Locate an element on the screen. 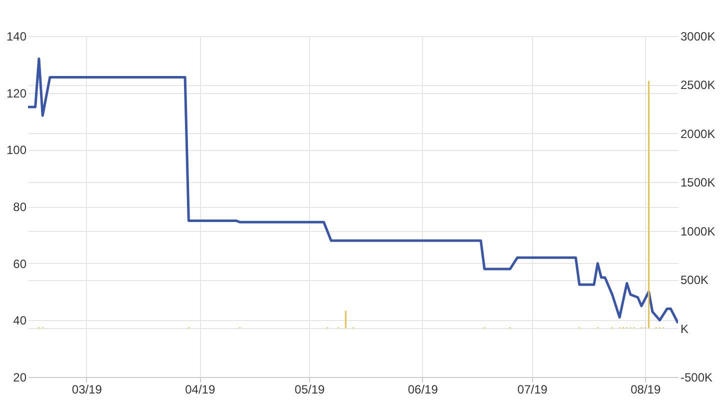 The width and height of the screenshot is (720, 408). y2-tick-label: 500K is located at coordinates (694, 280).